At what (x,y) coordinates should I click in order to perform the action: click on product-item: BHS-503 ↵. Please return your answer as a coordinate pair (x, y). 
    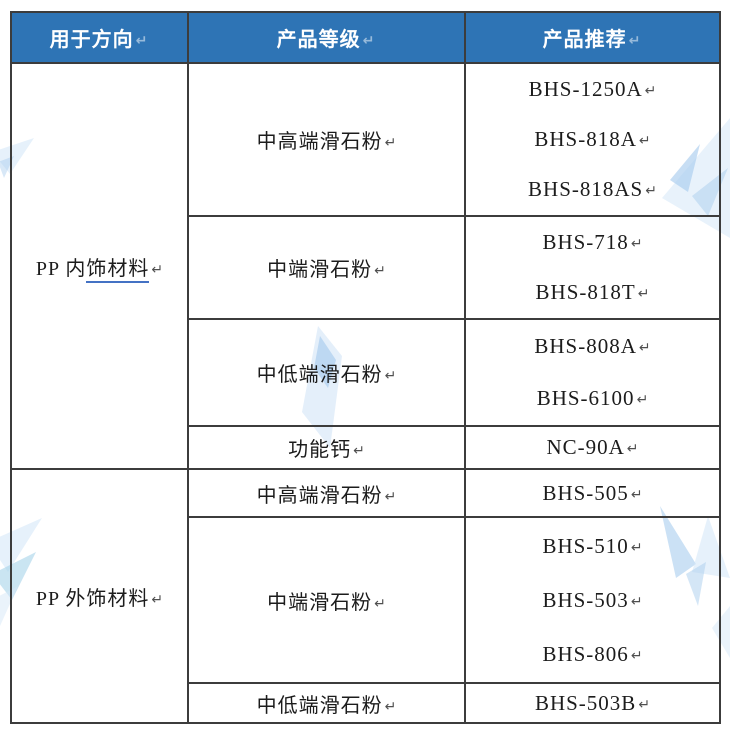
    Looking at the image, I should click on (592, 600).